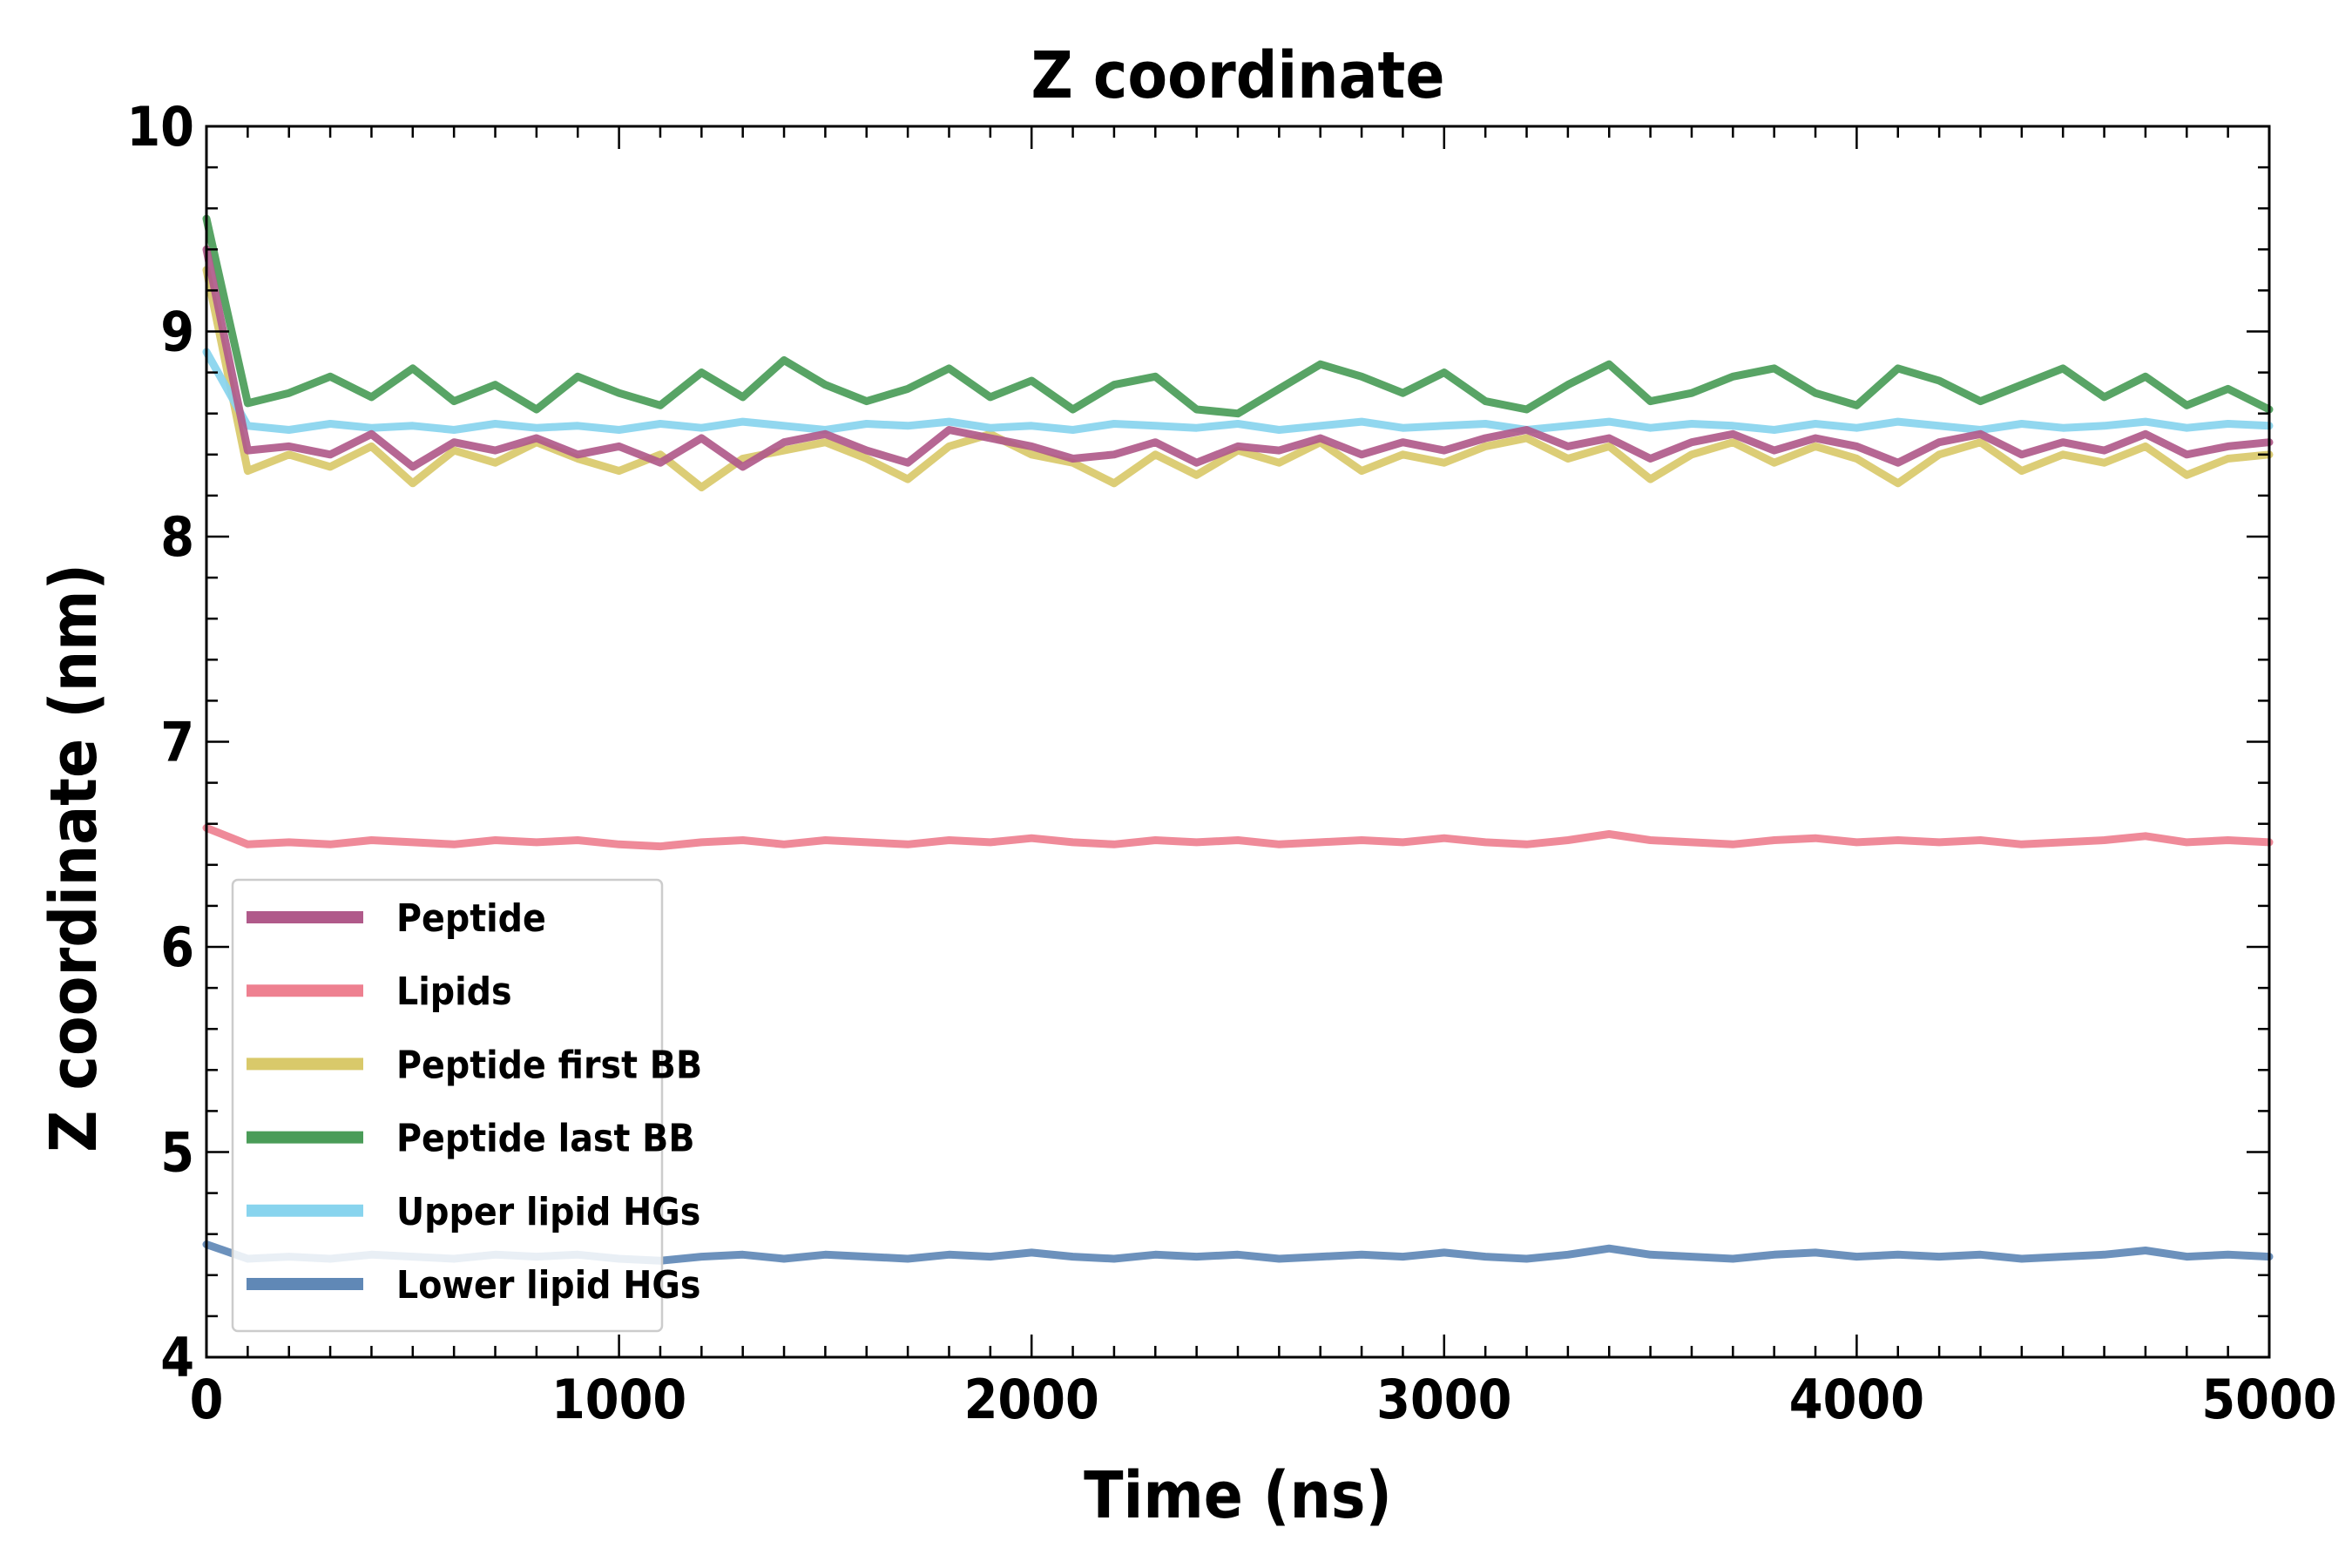  What do you see at coordinates (545, 1139) in the screenshot?
I see `legend-label: Peptide last BB` at bounding box center [545, 1139].